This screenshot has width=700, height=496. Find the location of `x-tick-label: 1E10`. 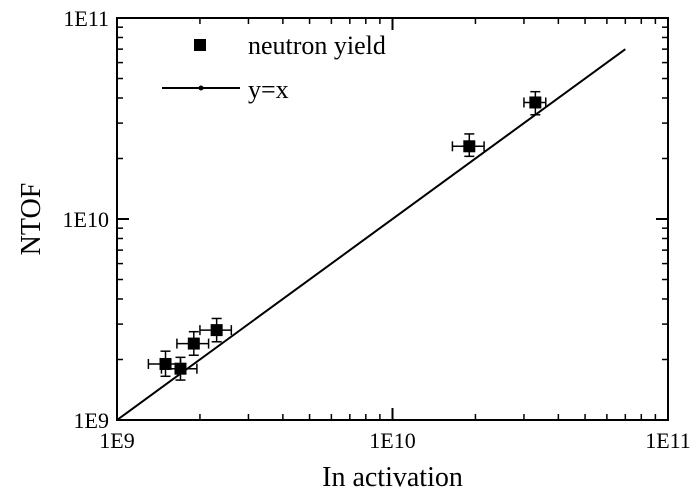

x-tick-label: 1E10 is located at coordinates (392, 440).